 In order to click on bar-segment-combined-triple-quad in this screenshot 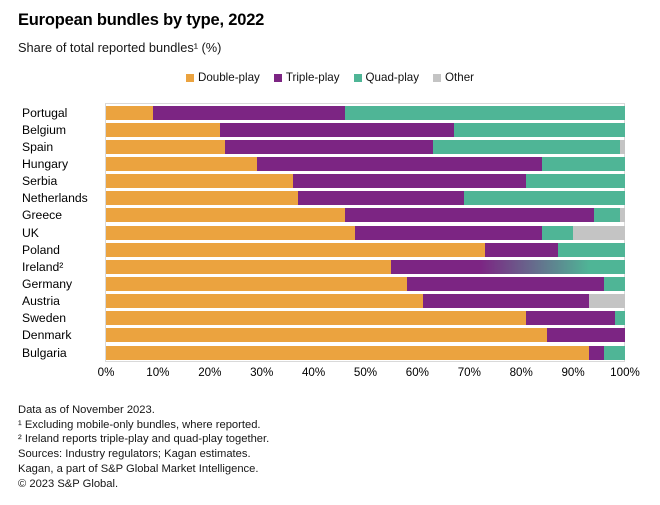, I will do `click(508, 266)`.